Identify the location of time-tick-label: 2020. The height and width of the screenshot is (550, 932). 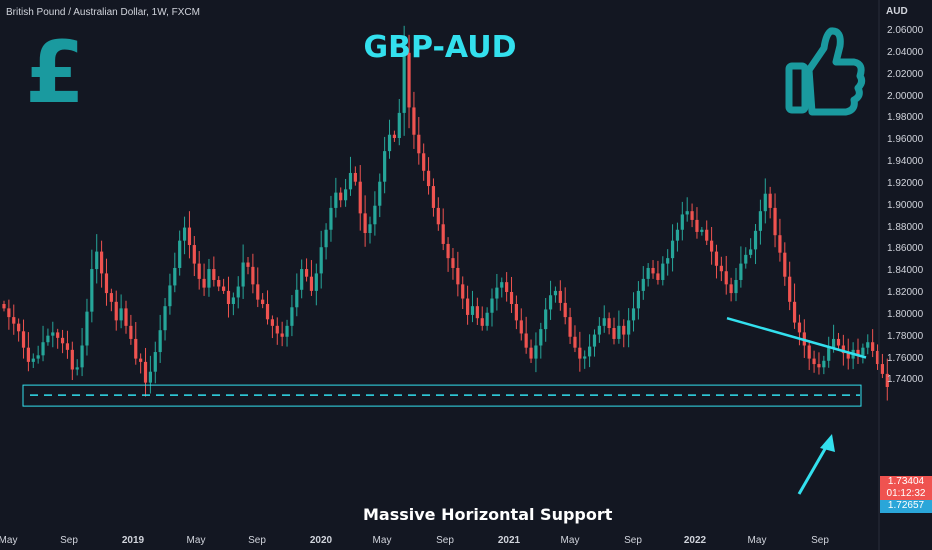
(321, 540).